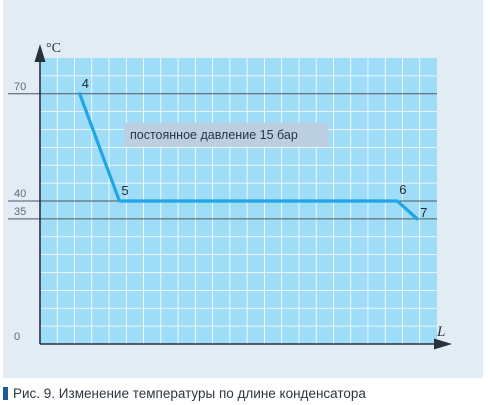  What do you see at coordinates (423, 212) in the screenshot?
I see `point-label: 7` at bounding box center [423, 212].